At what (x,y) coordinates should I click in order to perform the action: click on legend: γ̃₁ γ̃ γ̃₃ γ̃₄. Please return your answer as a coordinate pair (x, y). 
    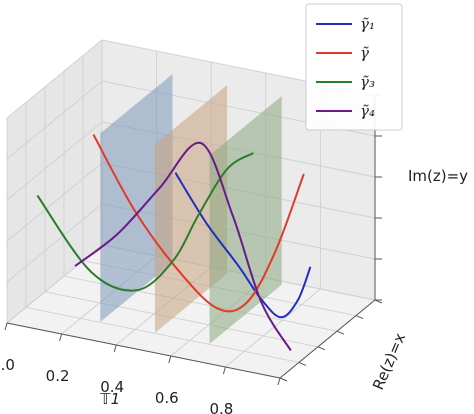
    Looking at the image, I should click on (354, 67).